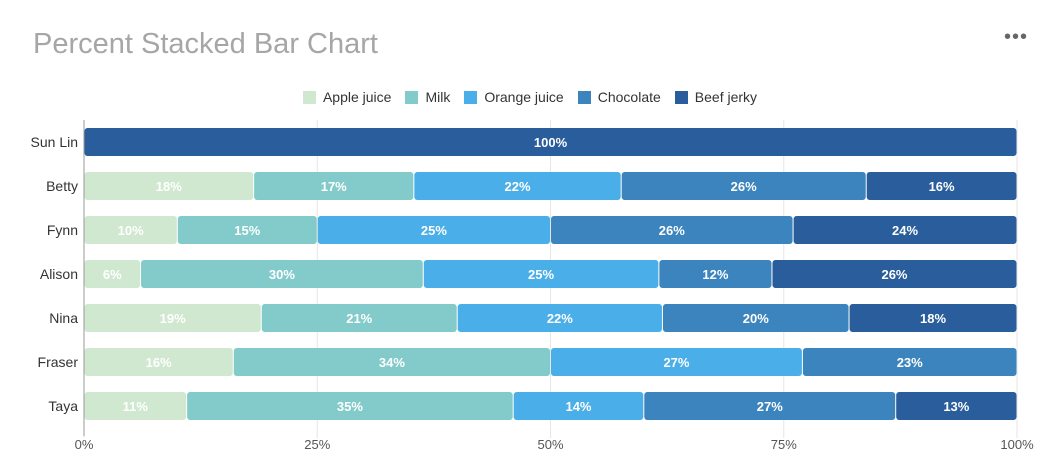  I want to click on legend-item: Chocolate, so click(619, 97).